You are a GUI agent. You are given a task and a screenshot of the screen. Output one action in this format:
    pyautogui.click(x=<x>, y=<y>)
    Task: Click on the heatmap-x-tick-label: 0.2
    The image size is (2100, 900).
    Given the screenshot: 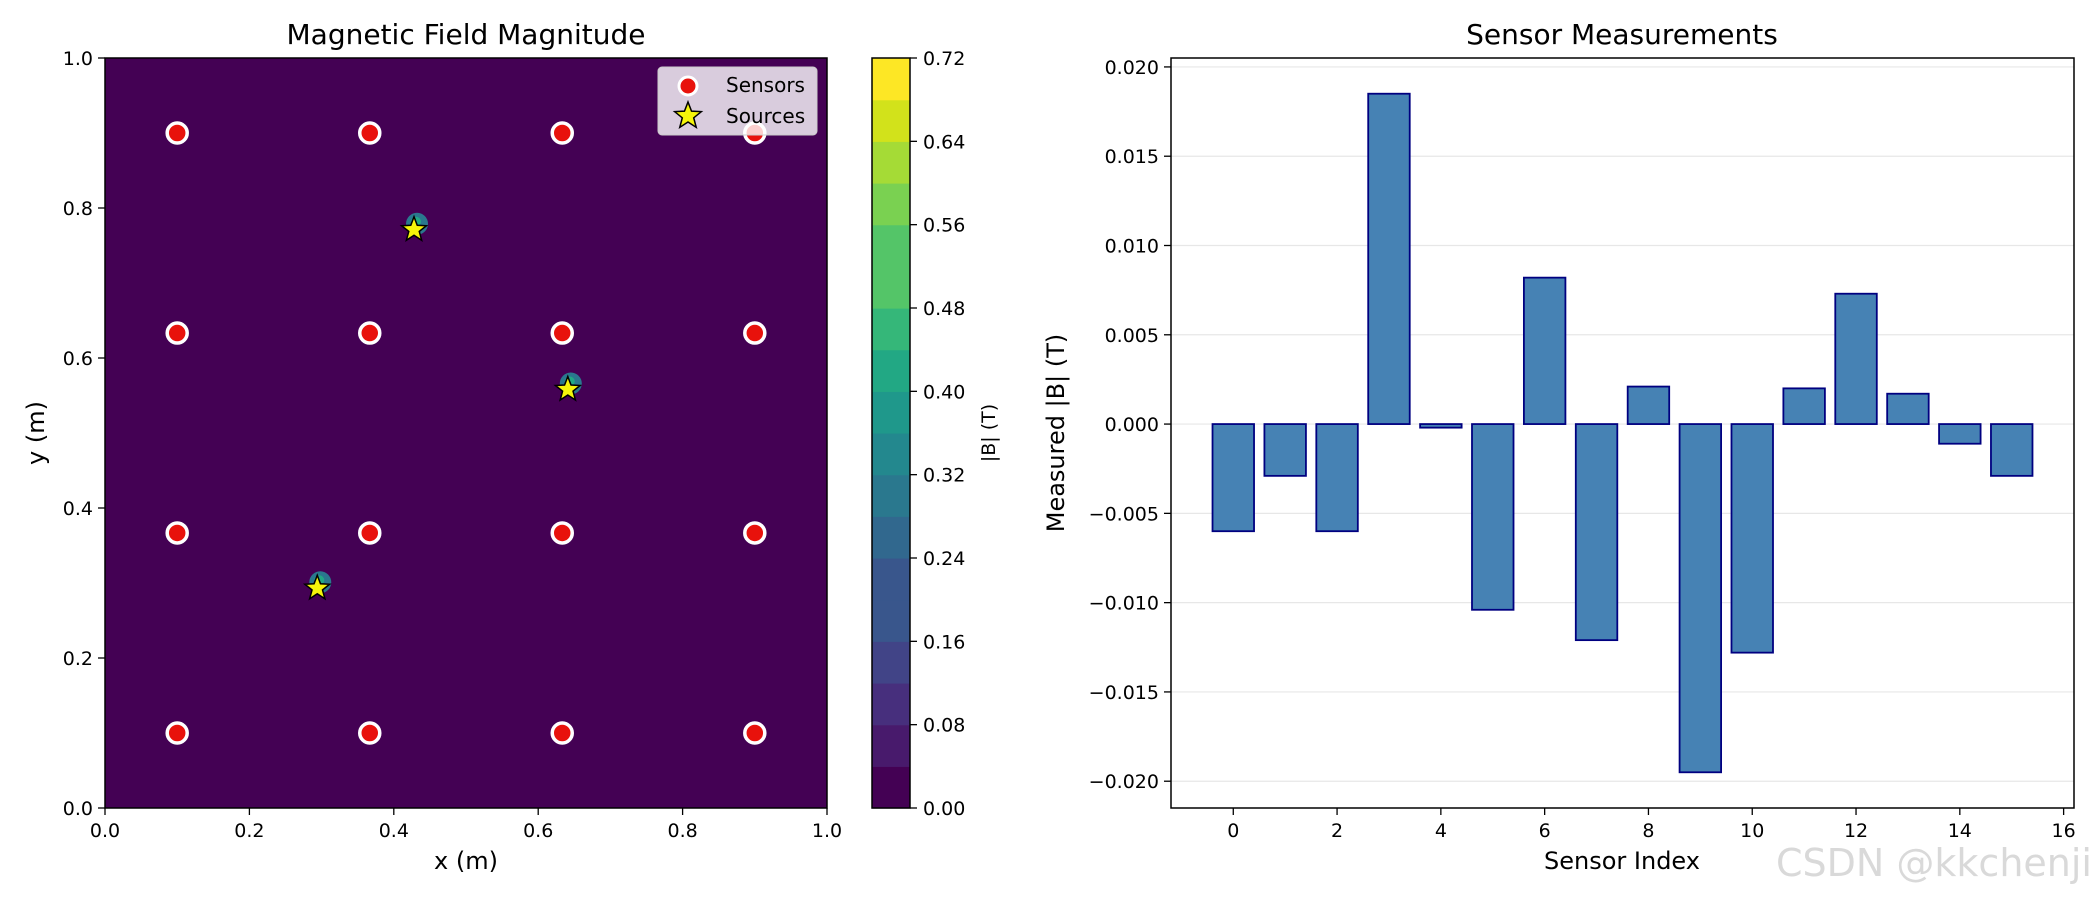 What is the action you would take?
    pyautogui.click(x=249, y=831)
    